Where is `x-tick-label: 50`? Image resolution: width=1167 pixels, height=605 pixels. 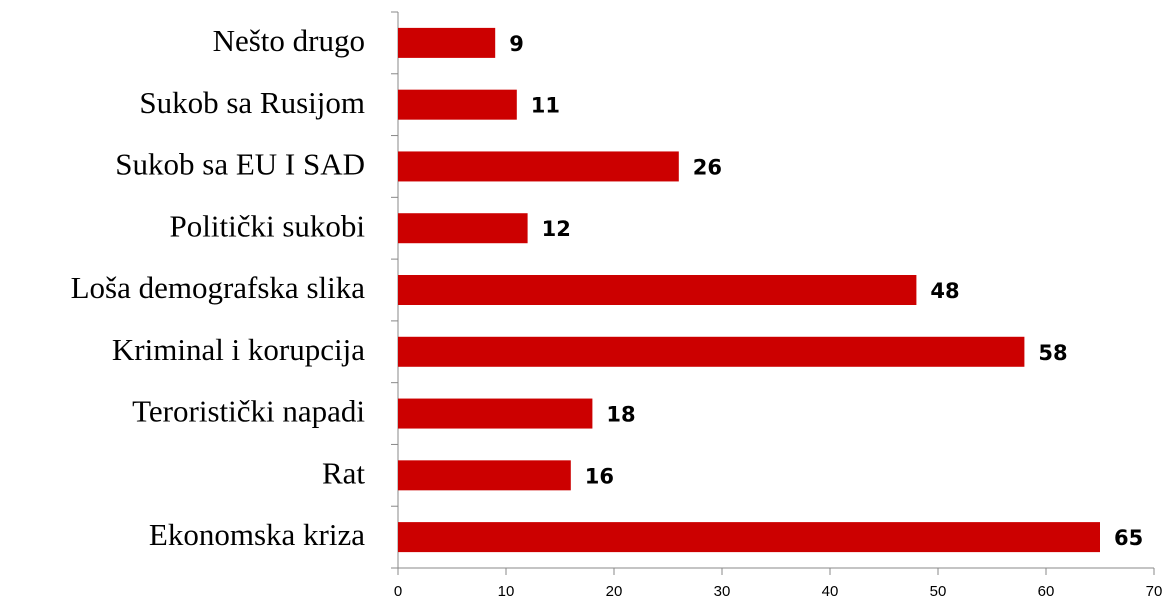
x-tick-label: 50 is located at coordinates (938, 591).